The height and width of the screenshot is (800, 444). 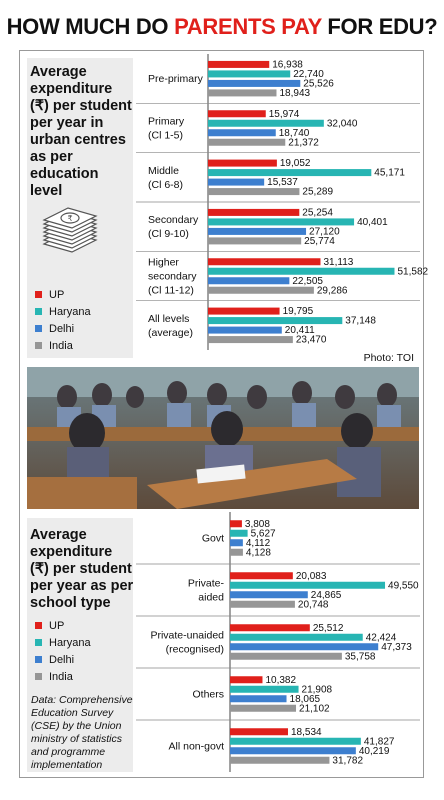 I want to click on value-label-haryana-secondary-cl-9-10: 40,401, so click(x=372, y=222).